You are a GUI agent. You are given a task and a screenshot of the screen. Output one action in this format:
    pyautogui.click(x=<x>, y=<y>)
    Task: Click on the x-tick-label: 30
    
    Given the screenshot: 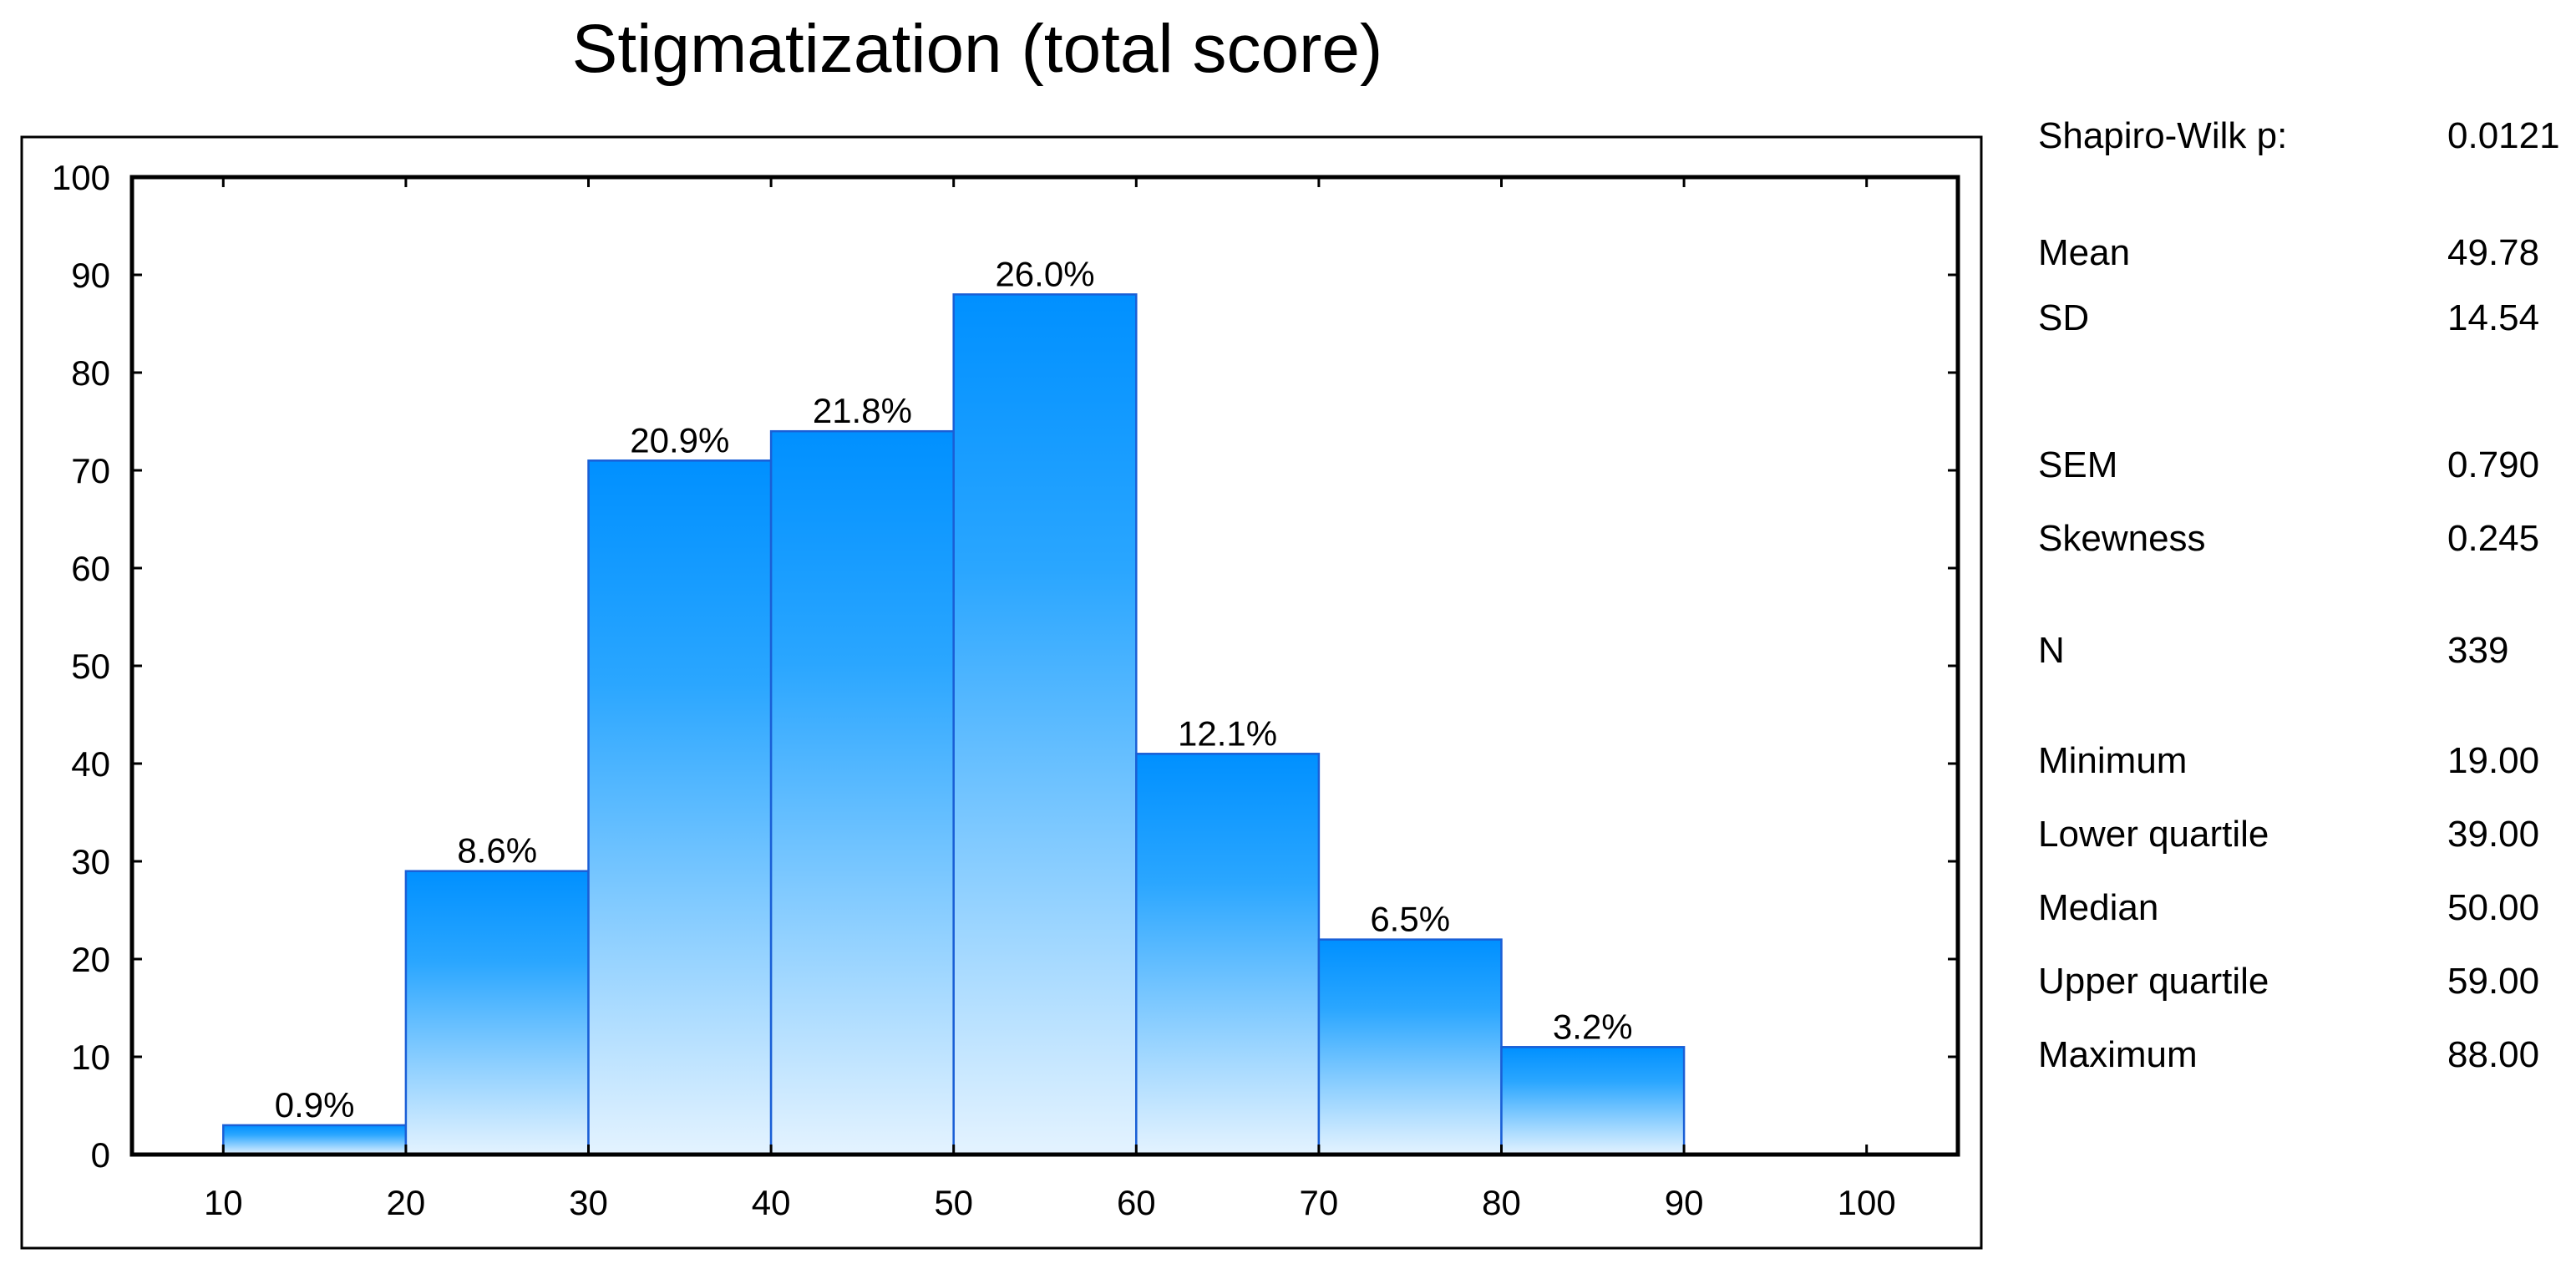 What is the action you would take?
    pyautogui.click(x=588, y=1203)
    